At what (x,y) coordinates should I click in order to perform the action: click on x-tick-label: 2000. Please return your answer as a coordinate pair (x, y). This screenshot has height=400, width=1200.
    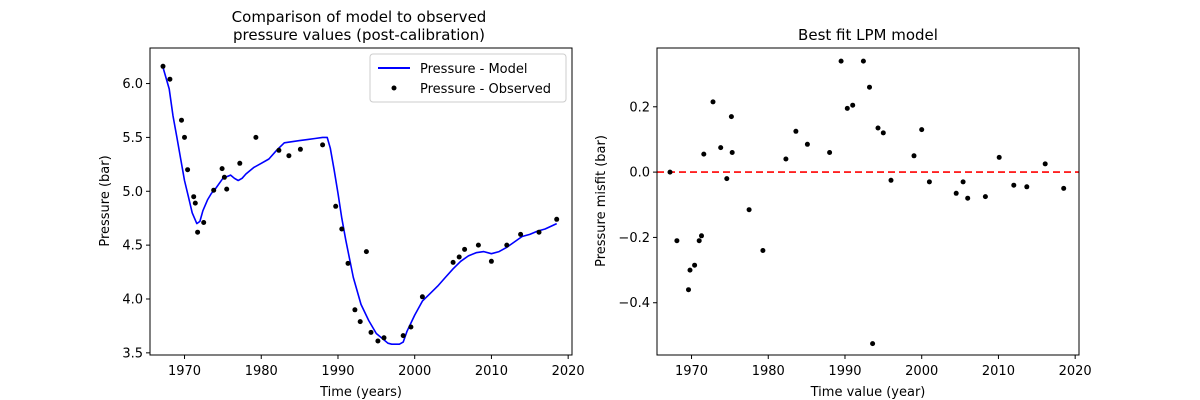
    Looking at the image, I should click on (921, 371).